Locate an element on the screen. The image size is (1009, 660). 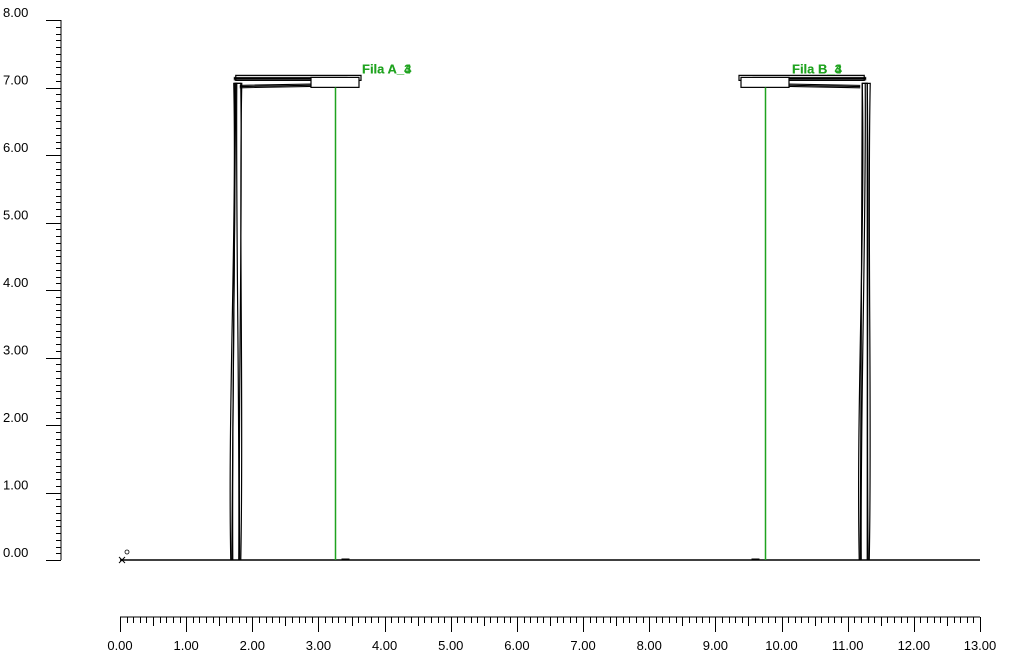
x-tick-label: 3.00 is located at coordinates (318, 645).